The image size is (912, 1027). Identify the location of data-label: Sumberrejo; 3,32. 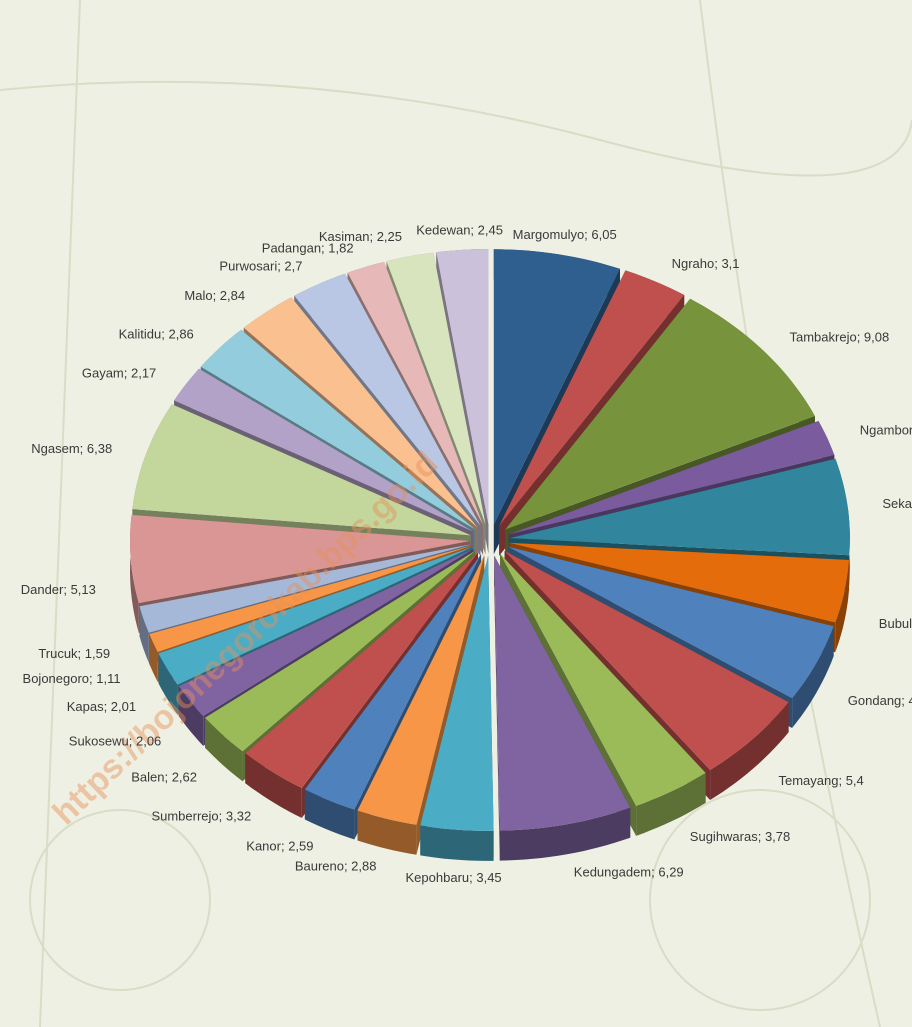
(201, 815).